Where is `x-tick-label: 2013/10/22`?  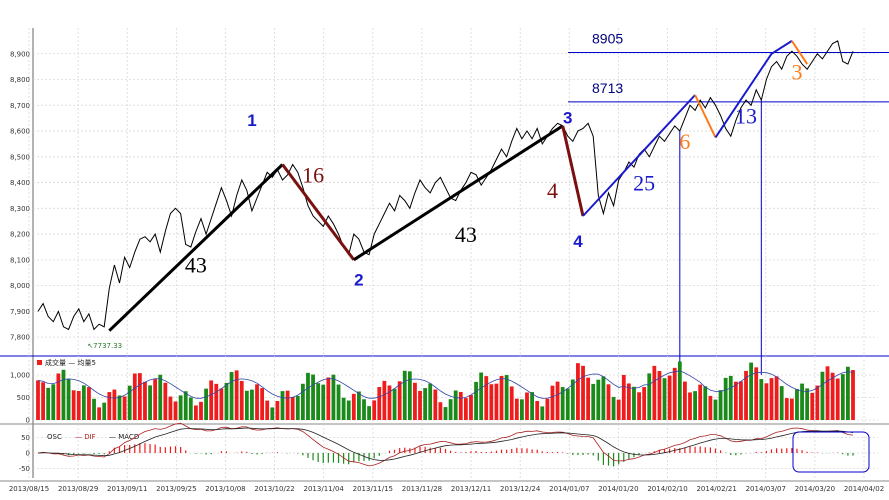
x-tick-label: 2013/10/22 is located at coordinates (274, 489).